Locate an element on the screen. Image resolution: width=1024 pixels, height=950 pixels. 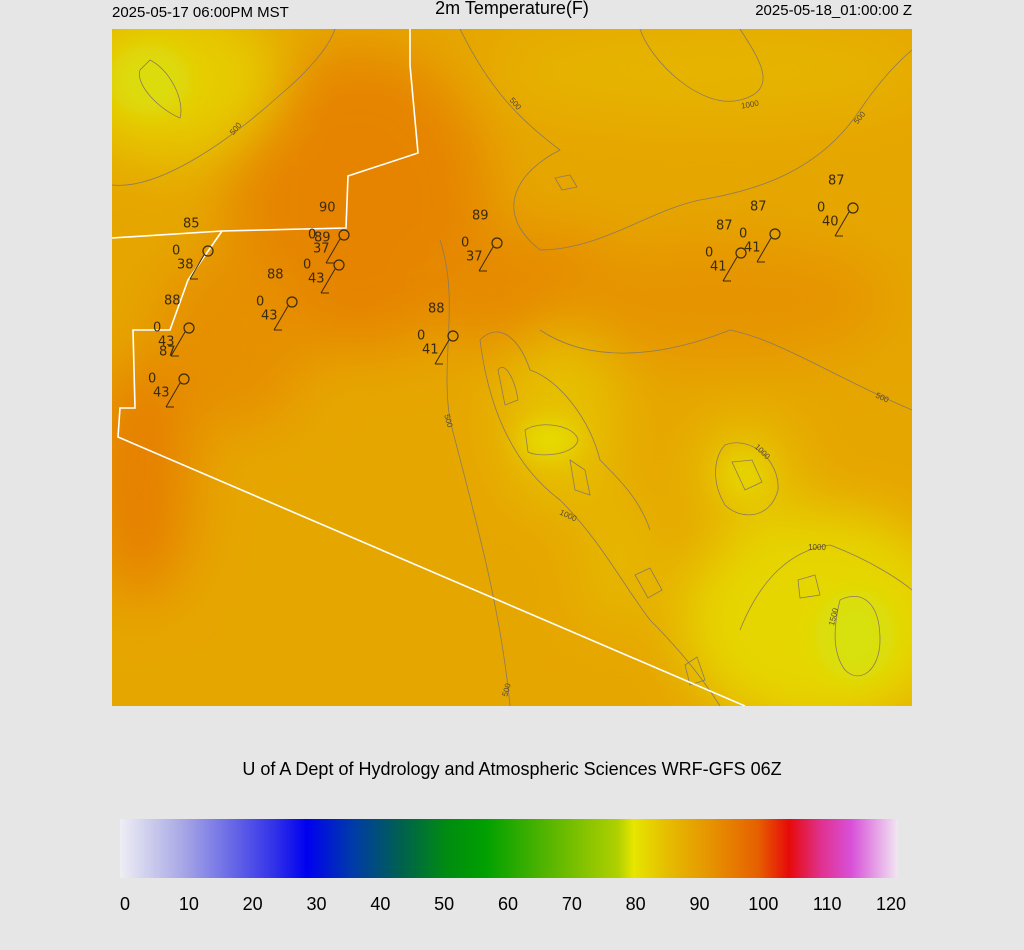
colorbar-tick-label: 90 is located at coordinates (699, 904).